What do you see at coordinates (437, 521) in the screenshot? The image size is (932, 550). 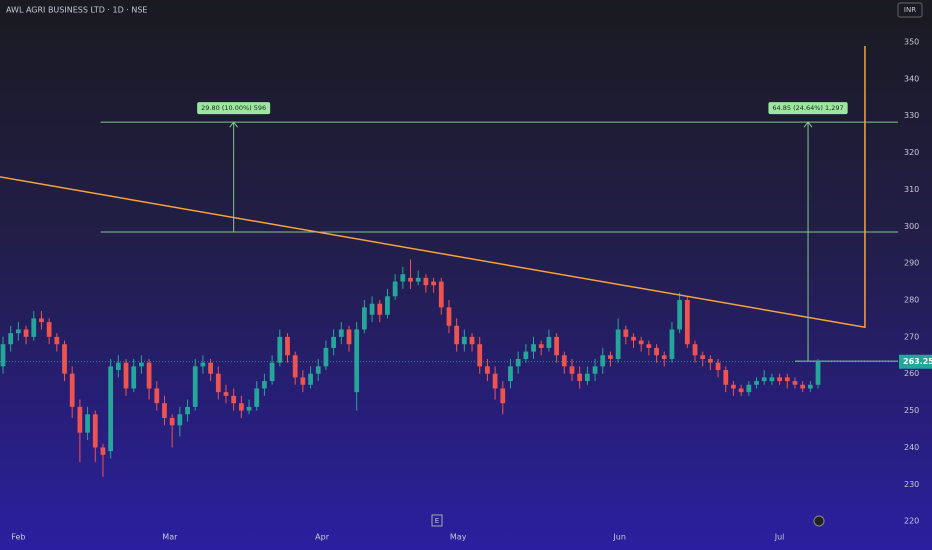 I see `svg-text: E` at bounding box center [437, 521].